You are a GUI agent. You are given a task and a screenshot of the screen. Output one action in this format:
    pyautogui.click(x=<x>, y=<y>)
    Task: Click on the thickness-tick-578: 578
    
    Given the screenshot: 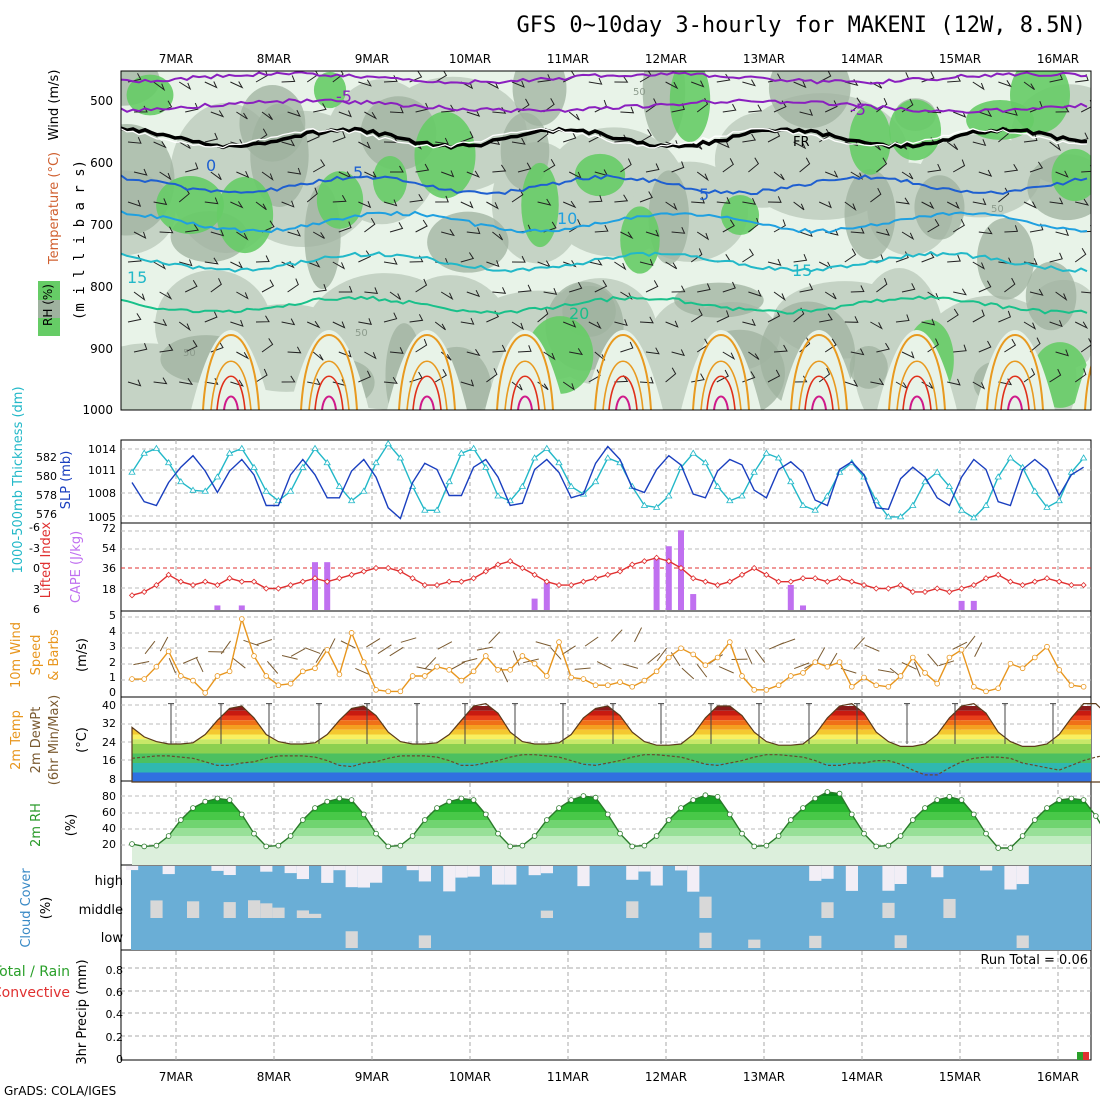 What is the action you would take?
    pyautogui.click(x=46, y=495)
    